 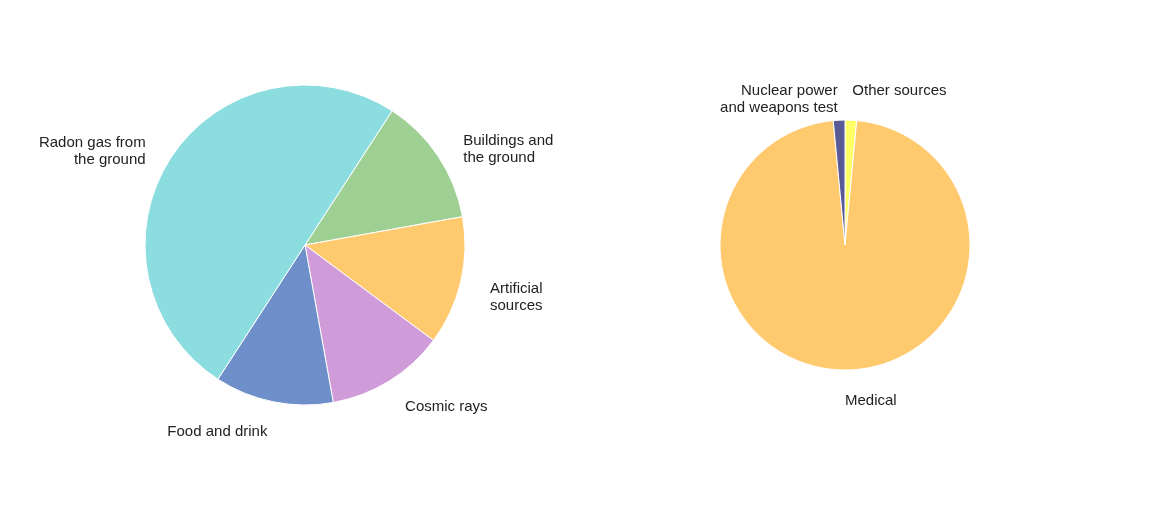 What do you see at coordinates (508, 147) in the screenshot?
I see `slice-label: Buildings and the ground` at bounding box center [508, 147].